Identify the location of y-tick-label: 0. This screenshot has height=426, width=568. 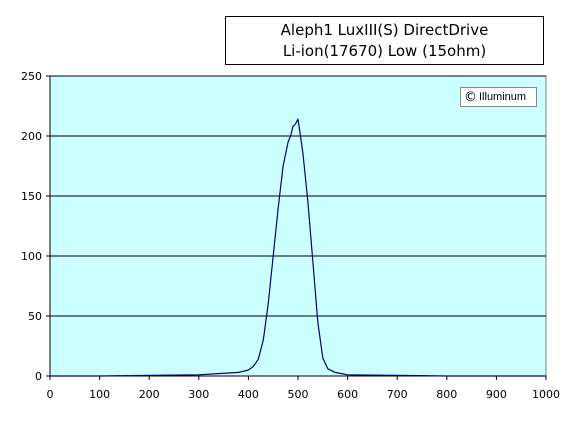
(38, 376).